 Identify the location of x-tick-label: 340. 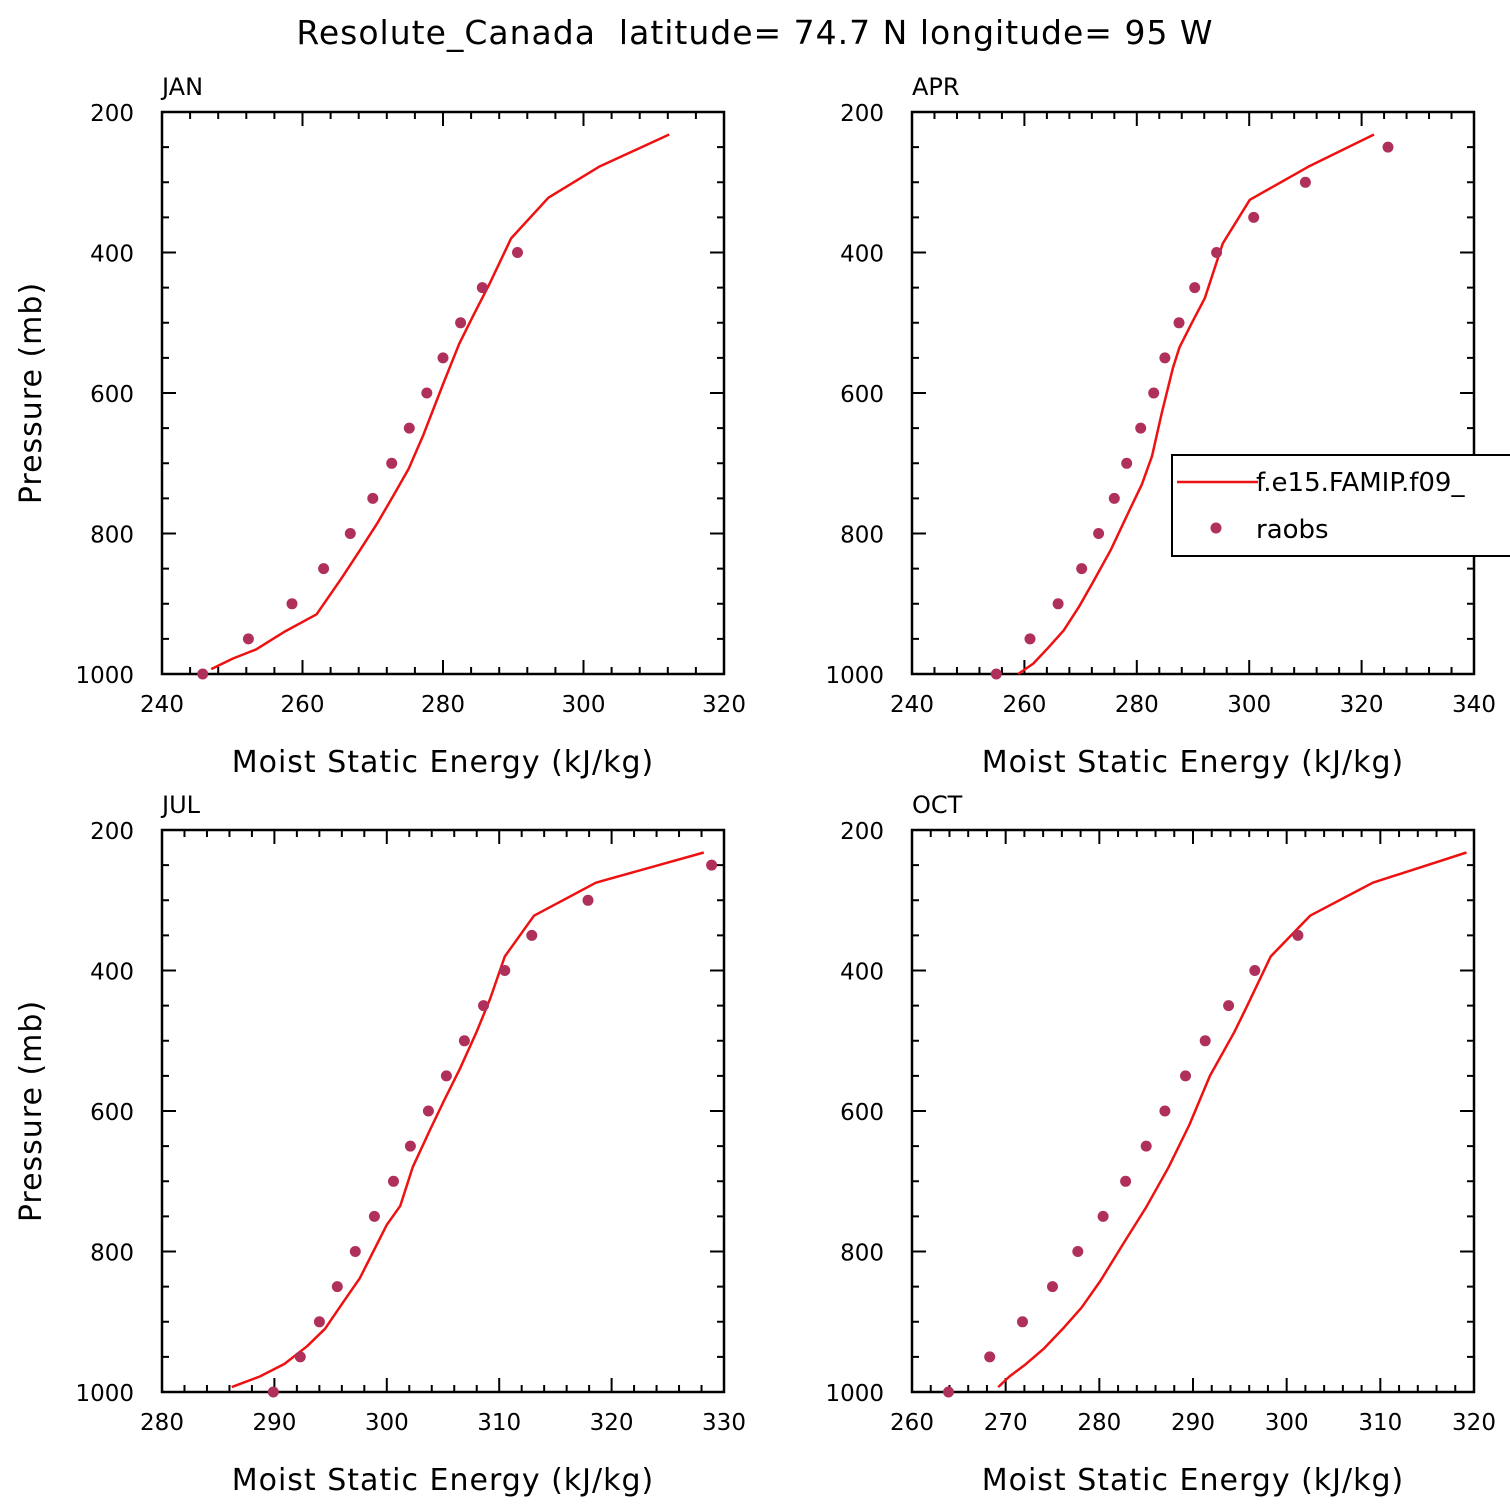
(1474, 705).